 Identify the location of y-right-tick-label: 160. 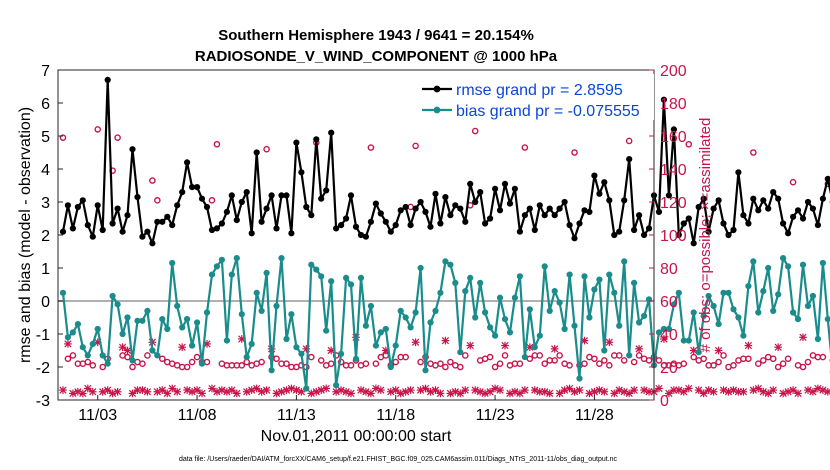
(673, 137).